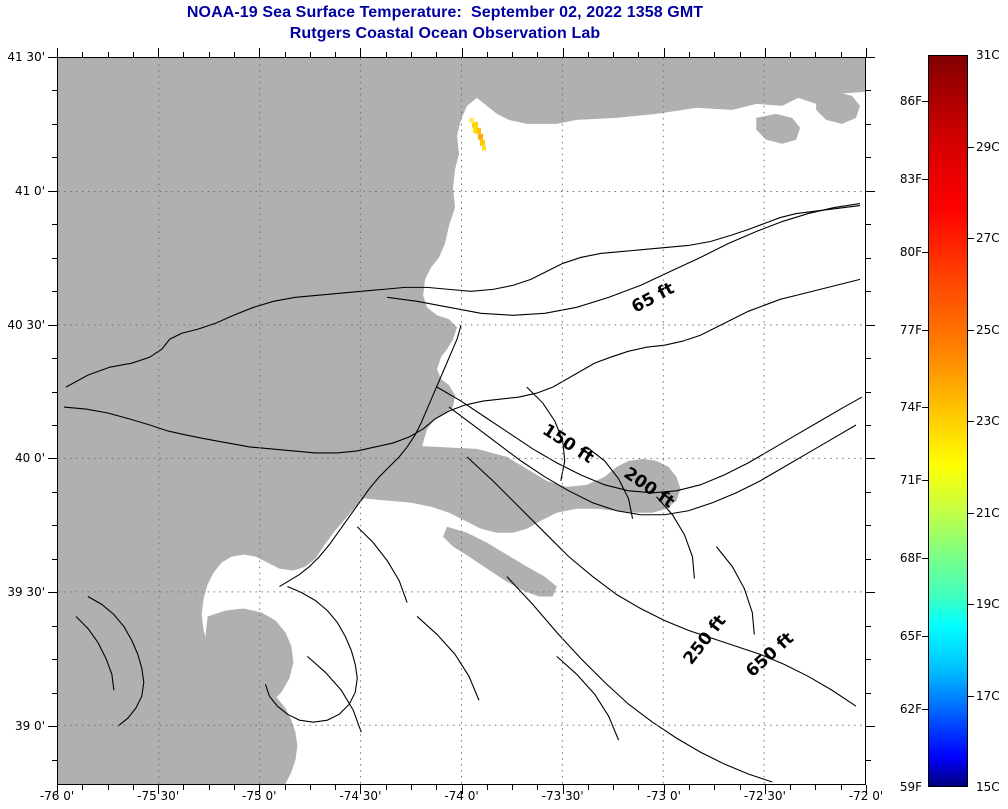 Image resolution: width=1008 pixels, height=809 pixels. I want to click on contour-250ft, so click(661, 581).